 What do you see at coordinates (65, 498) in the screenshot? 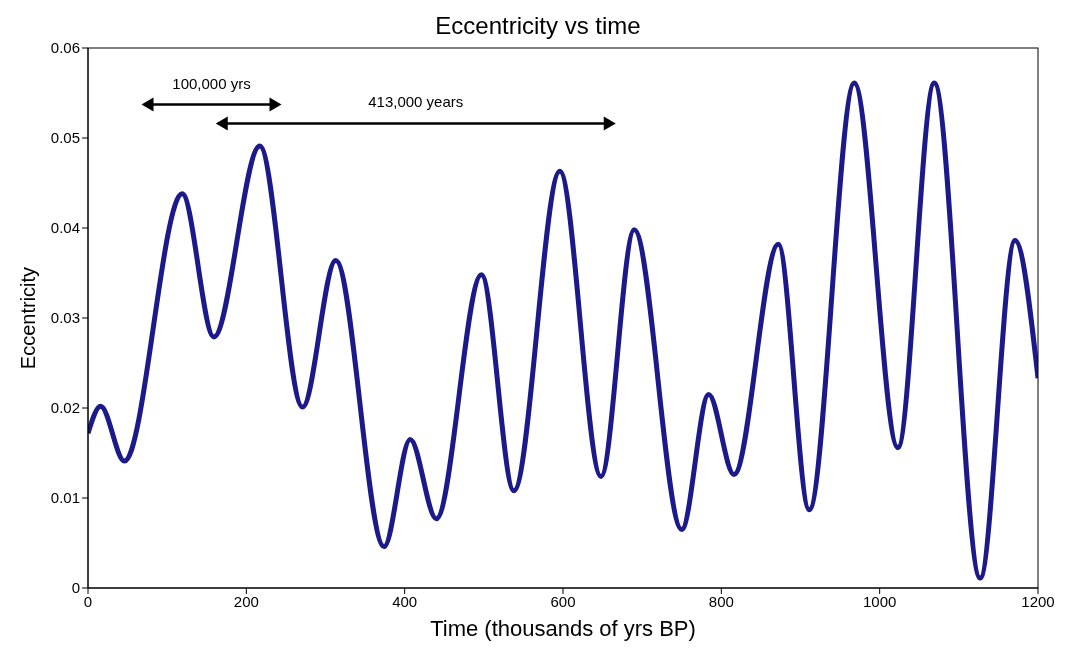
I see `y-tick-label: 0.01` at bounding box center [65, 498].